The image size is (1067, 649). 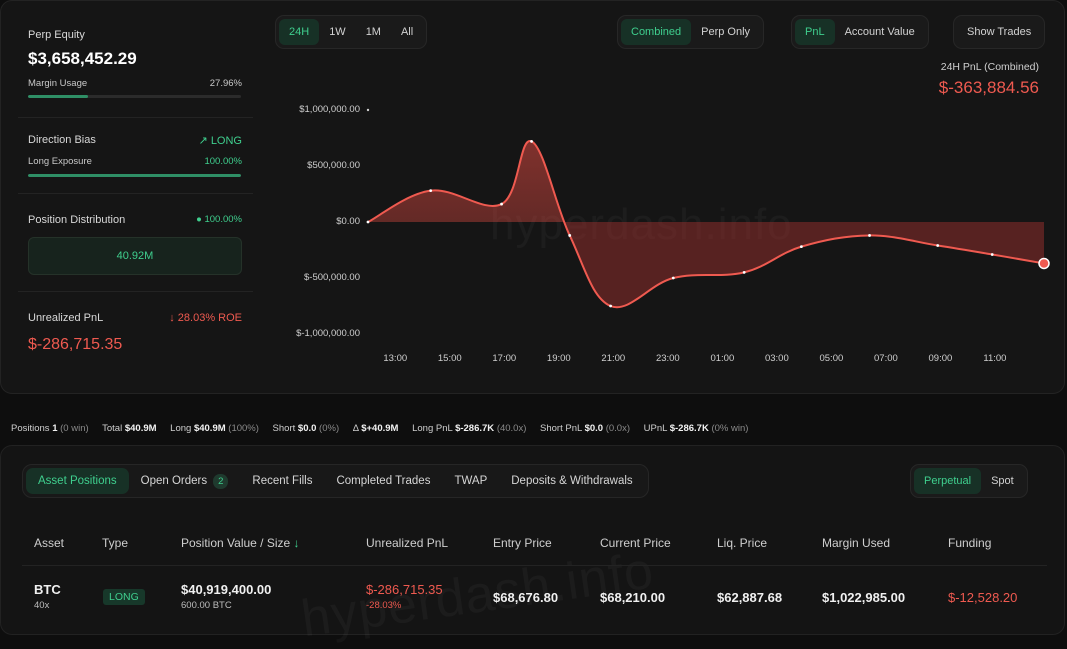 What do you see at coordinates (522, 543) in the screenshot?
I see `col-entry-price: Entry Price` at bounding box center [522, 543].